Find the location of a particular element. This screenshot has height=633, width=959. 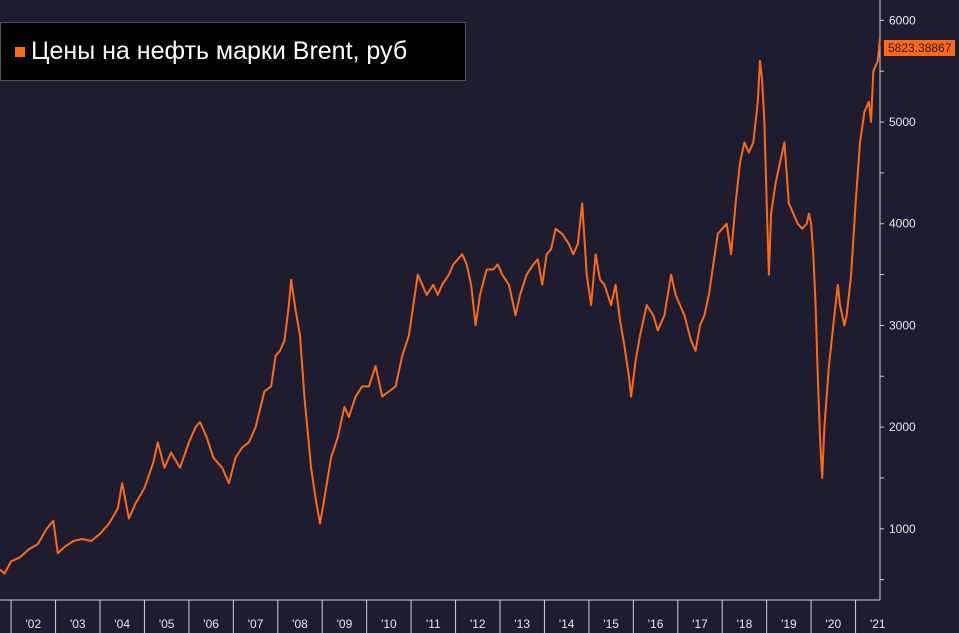

x-tick-label: '04 is located at coordinates (122, 624).